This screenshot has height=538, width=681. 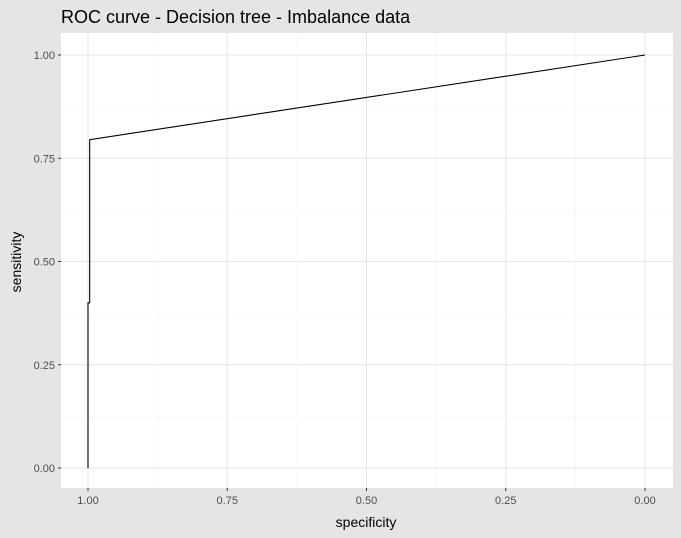 What do you see at coordinates (87, 501) in the screenshot?
I see `x-tick-label: 1.00` at bounding box center [87, 501].